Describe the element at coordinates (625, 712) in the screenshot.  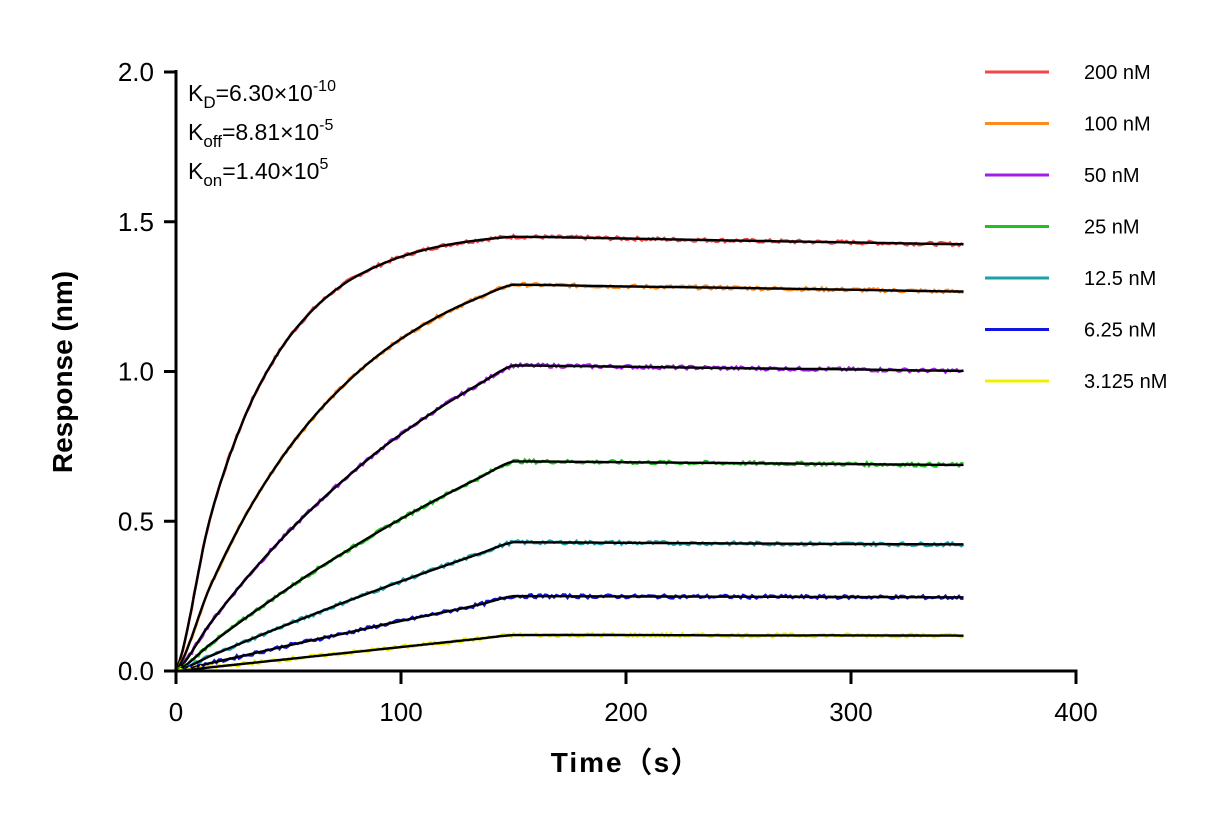
I see `x-tick-label: 200` at that location.